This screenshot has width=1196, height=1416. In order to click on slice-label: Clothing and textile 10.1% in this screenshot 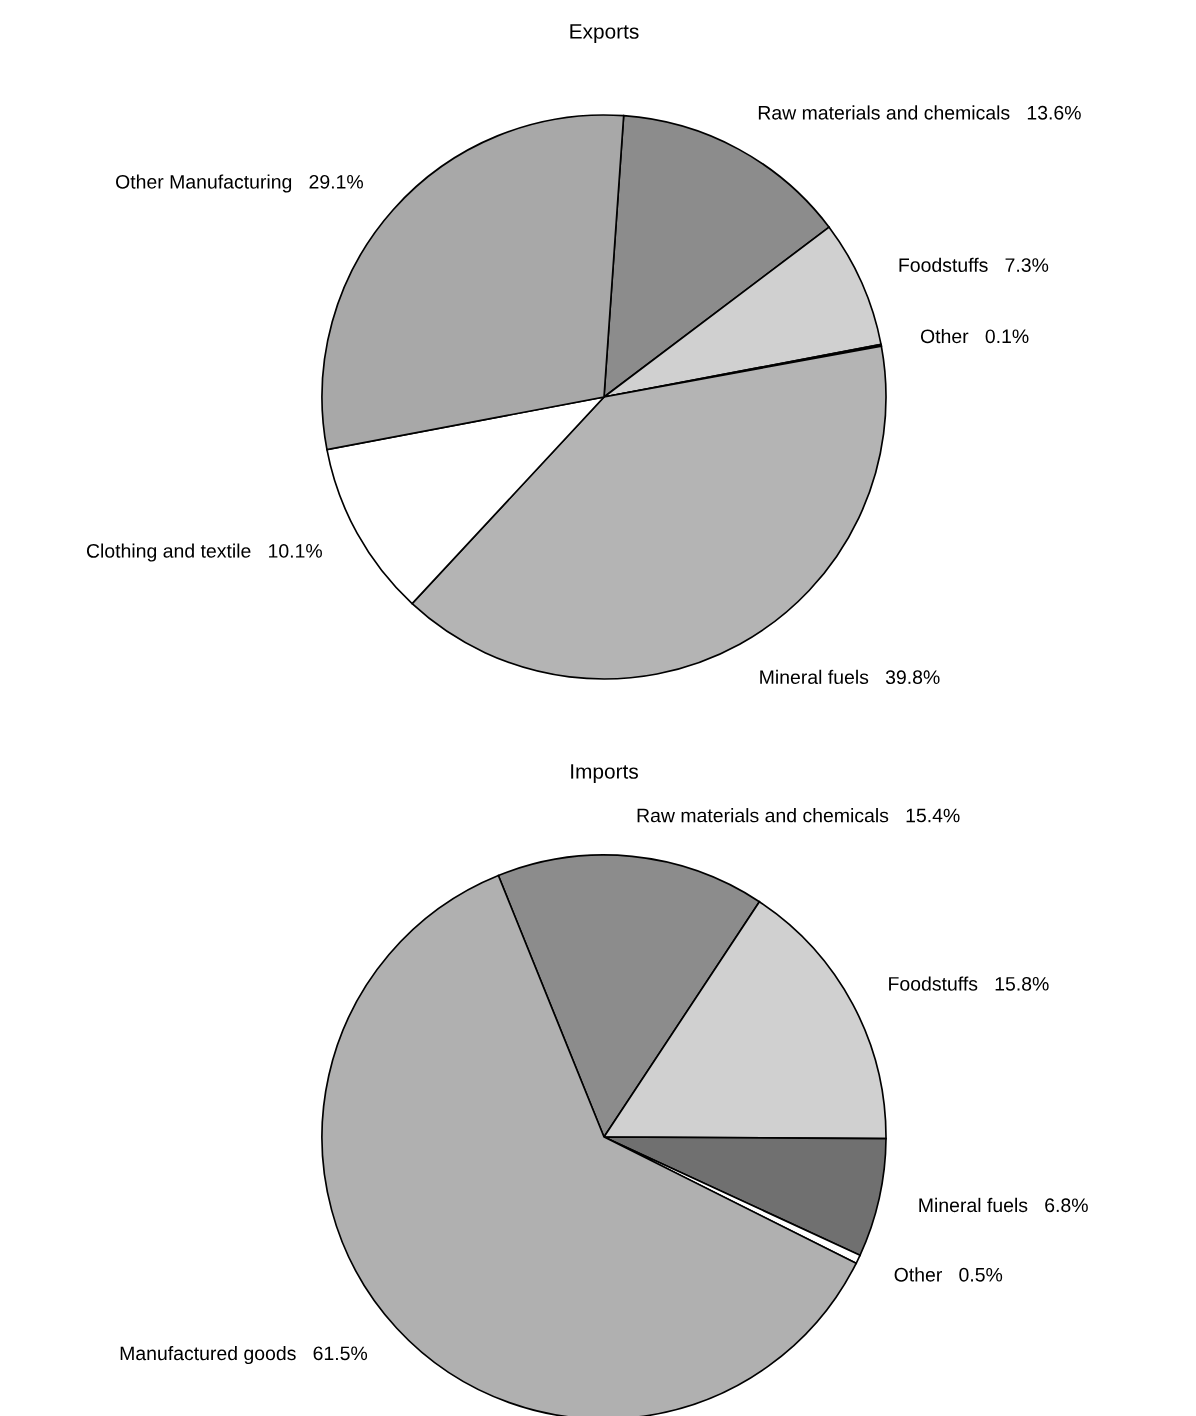, I will do `click(204, 552)`.